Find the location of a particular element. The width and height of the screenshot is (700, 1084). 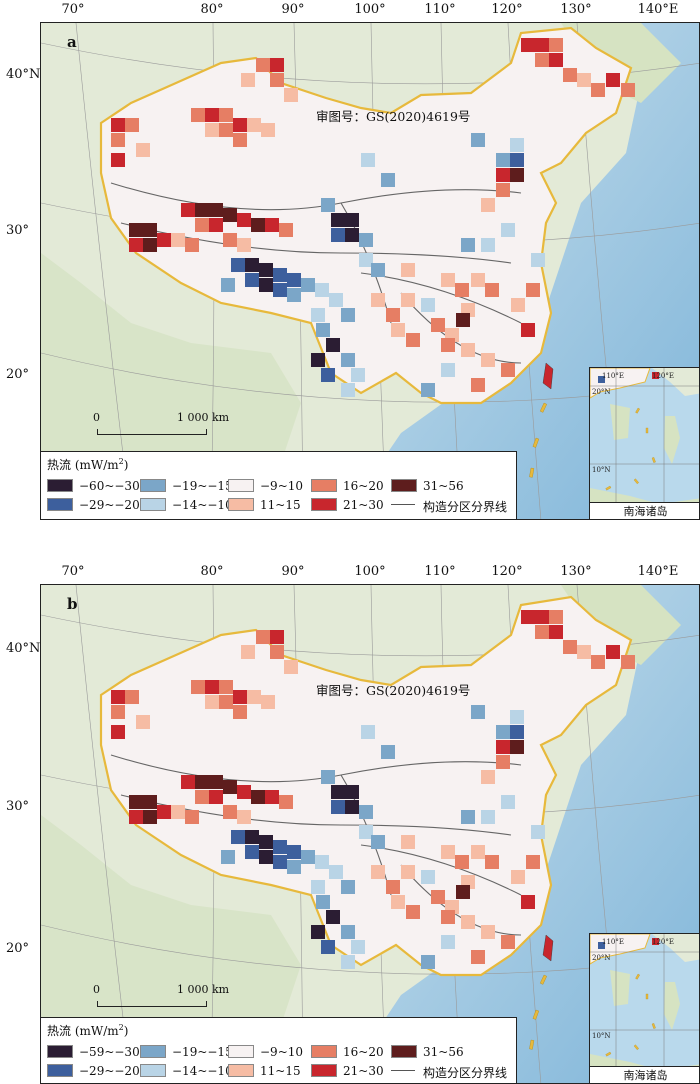

panel-letter: a is located at coordinates (72, 42).